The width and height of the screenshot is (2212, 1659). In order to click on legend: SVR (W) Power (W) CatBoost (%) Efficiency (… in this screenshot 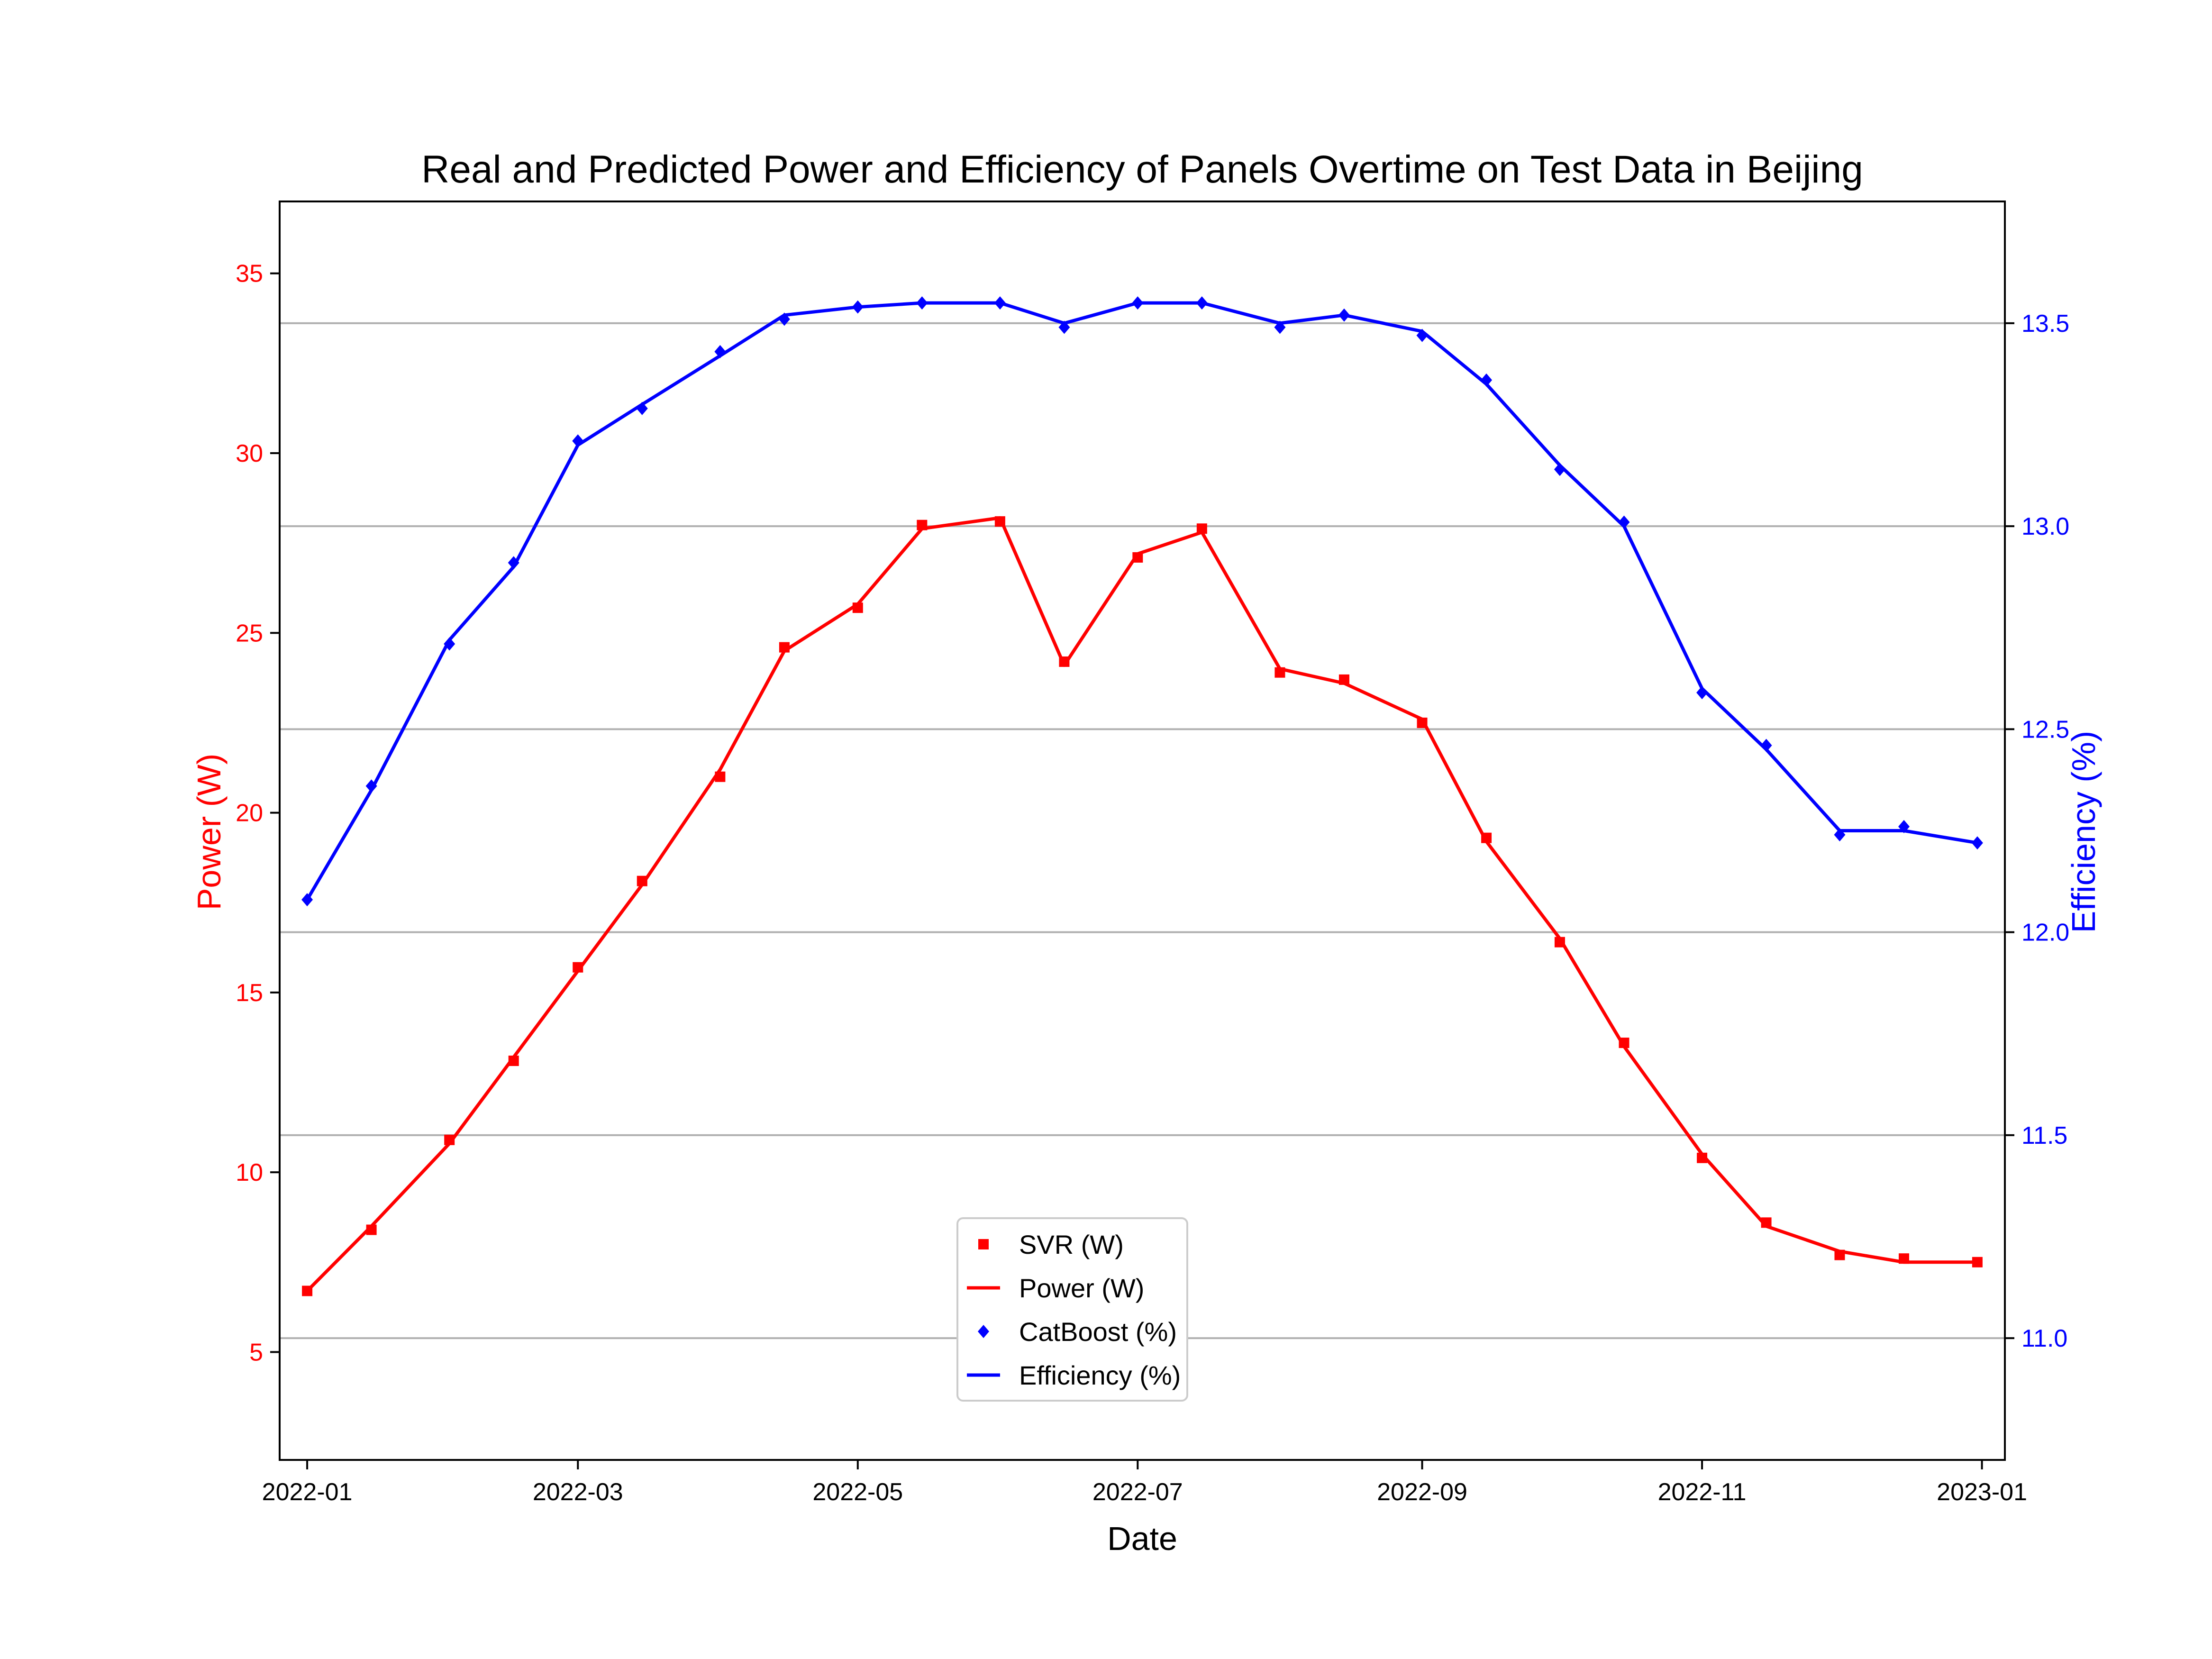, I will do `click(1072, 1309)`.